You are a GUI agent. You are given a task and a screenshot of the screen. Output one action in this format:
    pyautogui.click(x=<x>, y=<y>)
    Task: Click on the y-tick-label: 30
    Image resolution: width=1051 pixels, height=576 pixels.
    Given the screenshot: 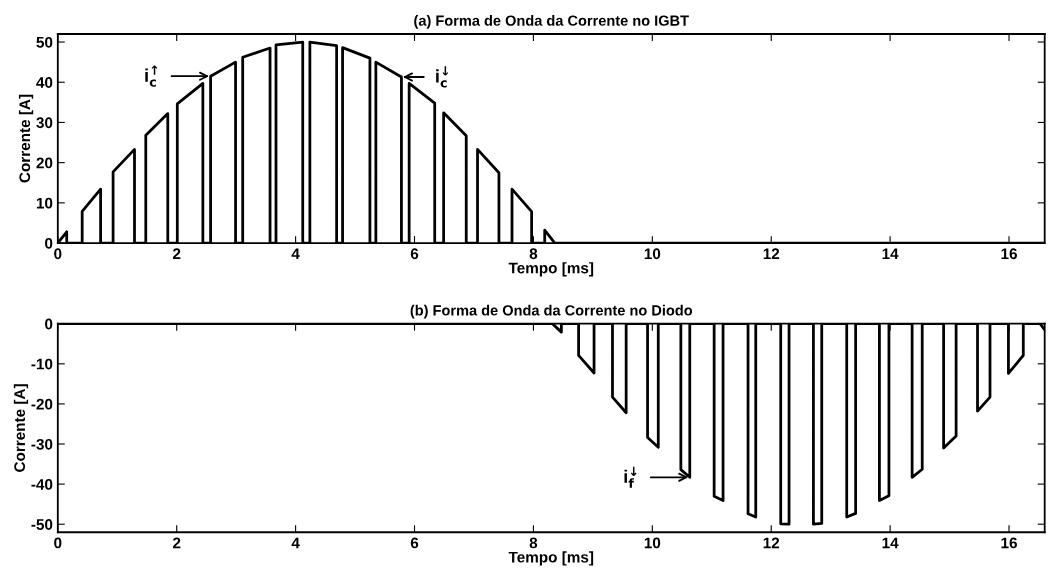 What is the action you would take?
    pyautogui.click(x=44, y=123)
    